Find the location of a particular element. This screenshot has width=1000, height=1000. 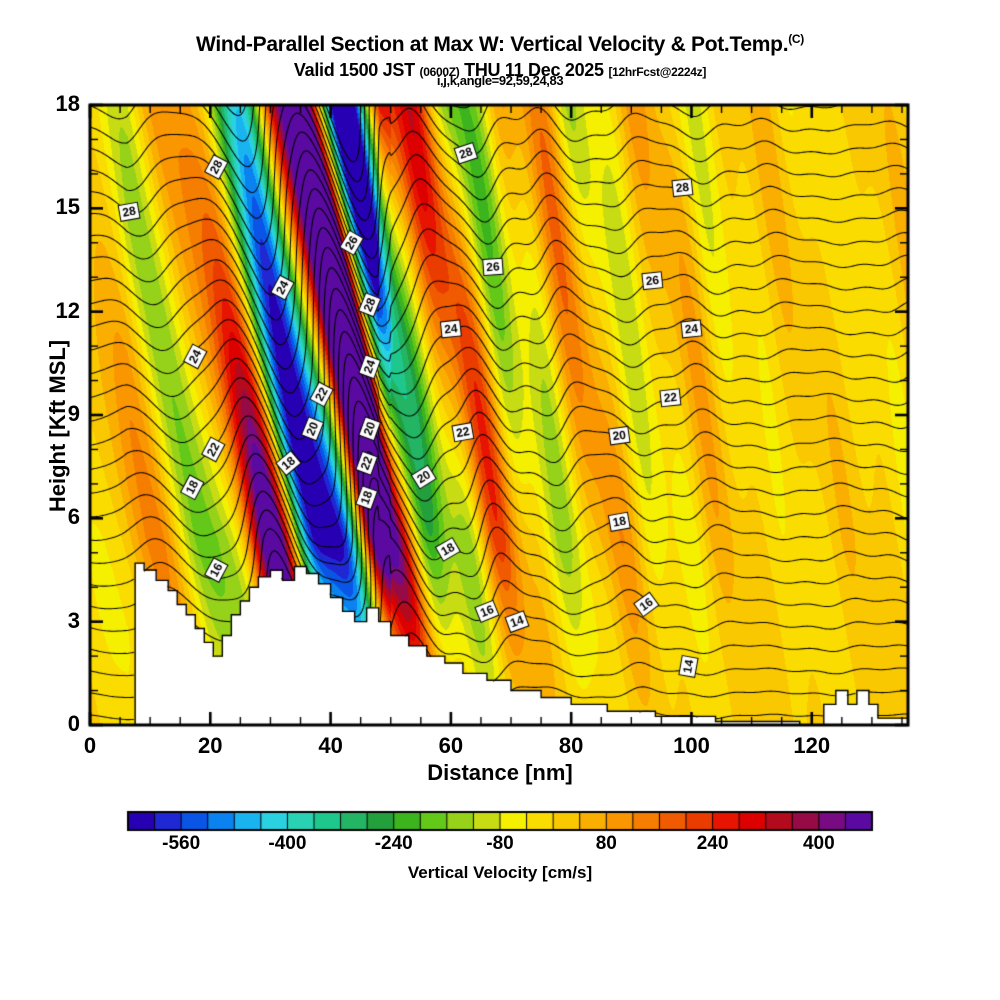

y-tick-label: 9 is located at coordinates (73, 413).